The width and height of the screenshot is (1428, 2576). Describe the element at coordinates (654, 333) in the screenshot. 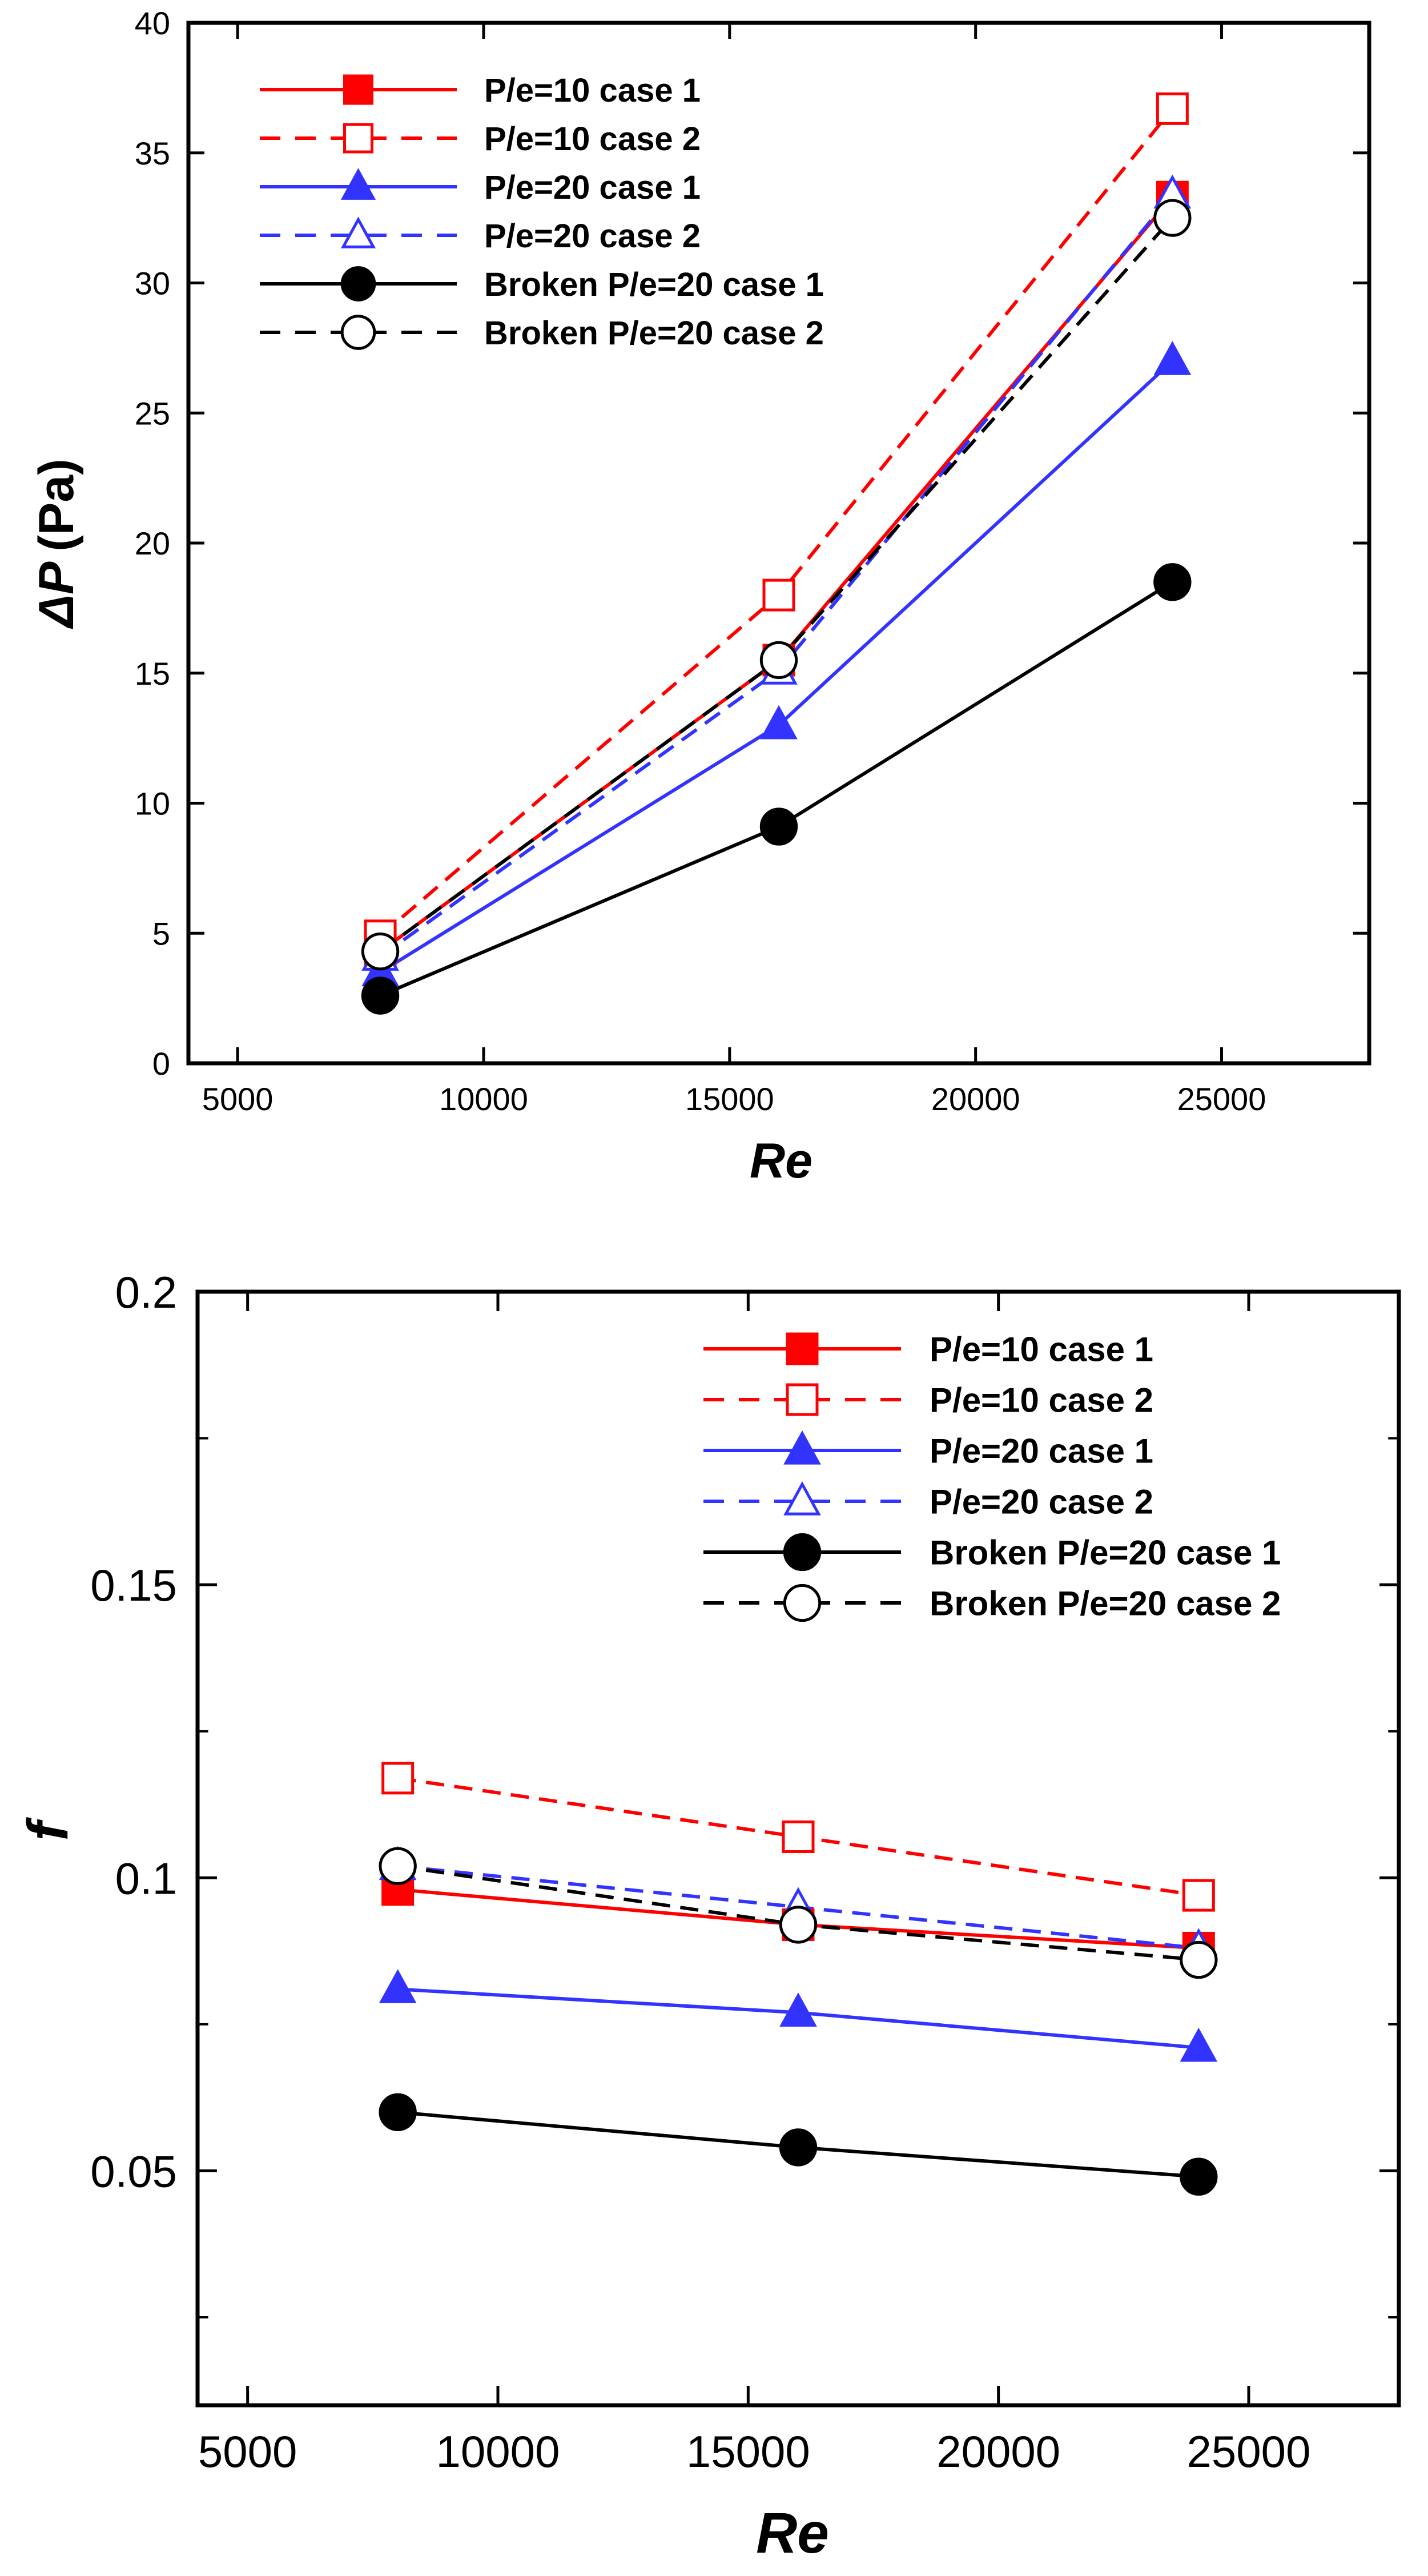

I see `chart1-legend-label-broken-p-e-20-case-2: Broken P/e=20 case 2` at that location.